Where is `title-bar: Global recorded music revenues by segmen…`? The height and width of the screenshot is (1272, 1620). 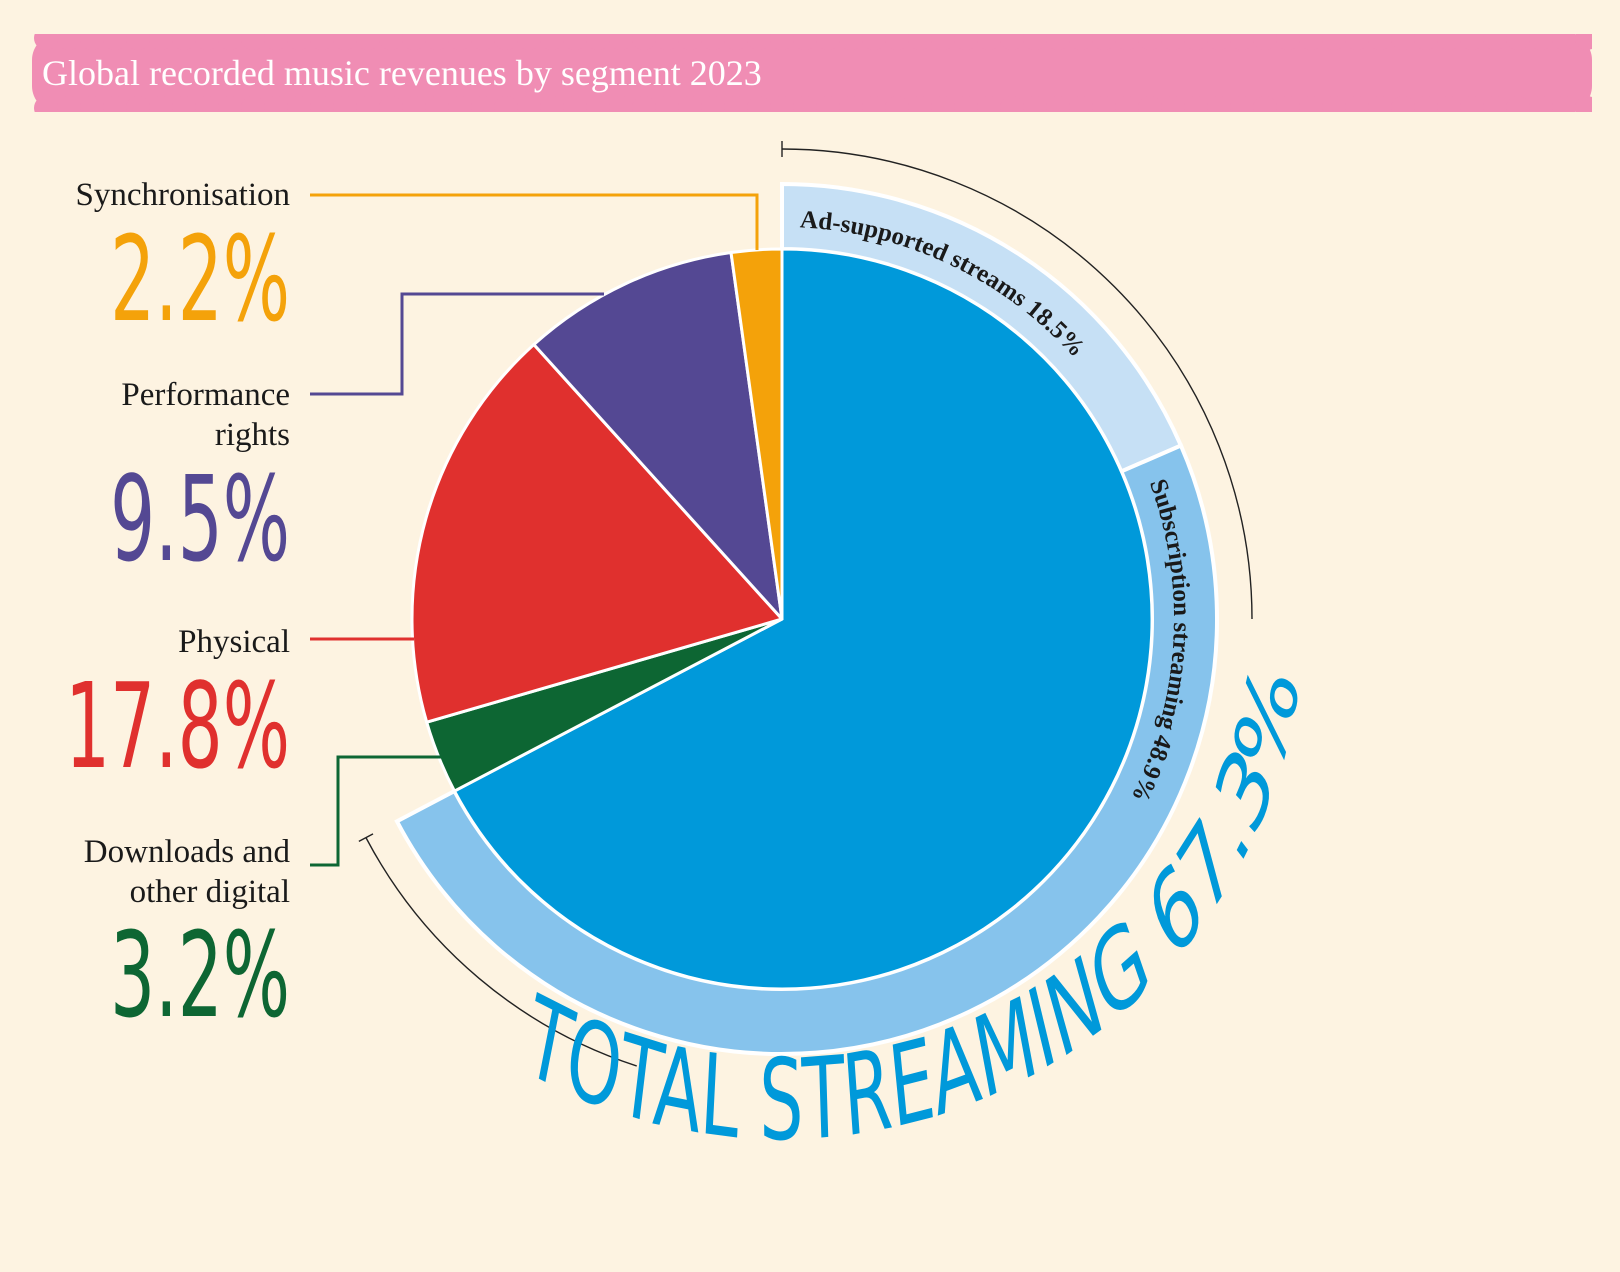
title-bar: Global recorded music revenues by segmen… is located at coordinates (812, 73).